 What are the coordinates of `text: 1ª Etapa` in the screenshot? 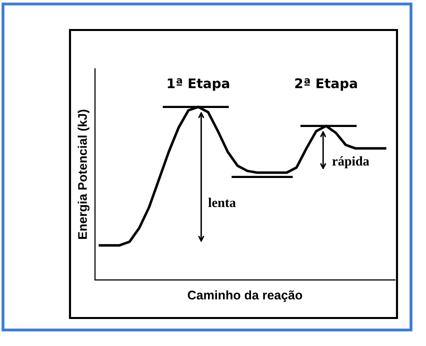 It's located at (199, 84).